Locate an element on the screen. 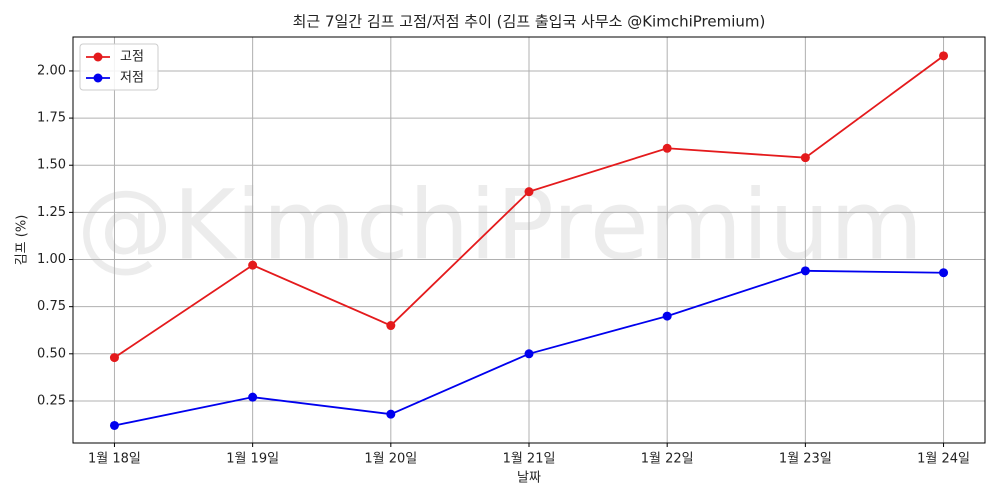 This screenshot has height=500, width=1000. x-tick-label: 1월 24일 is located at coordinates (943, 459).